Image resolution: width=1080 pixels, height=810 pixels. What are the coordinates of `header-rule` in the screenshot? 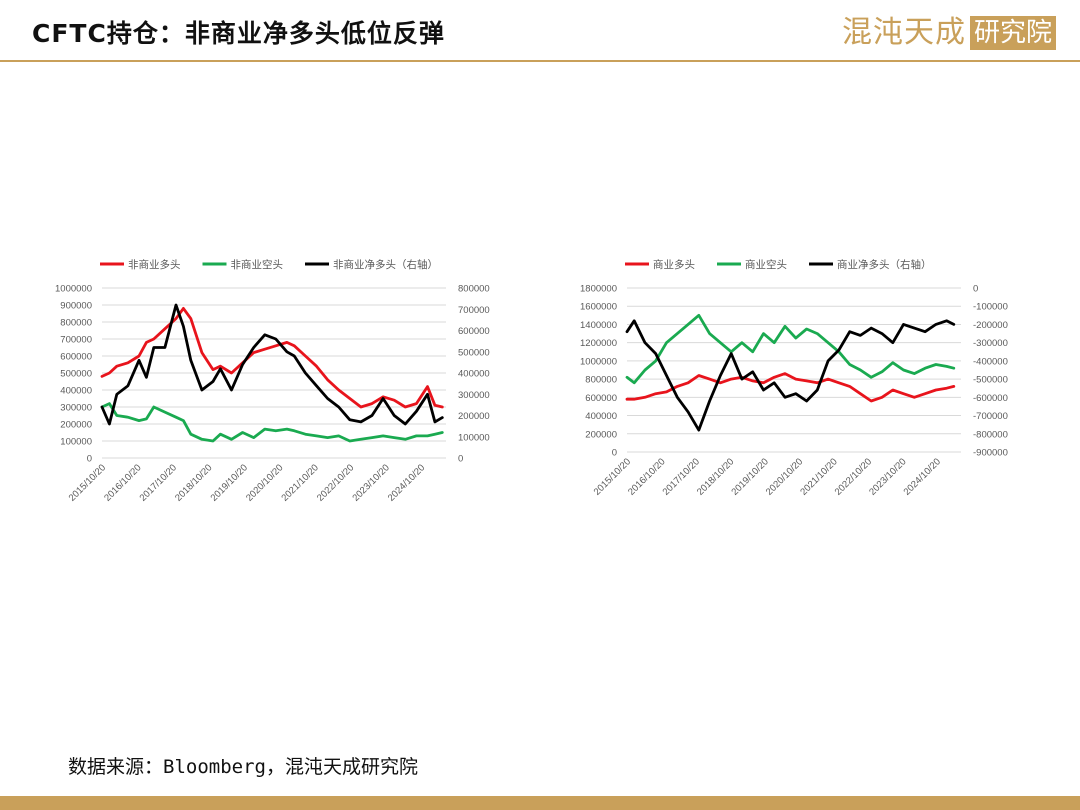 It's located at (540, 61).